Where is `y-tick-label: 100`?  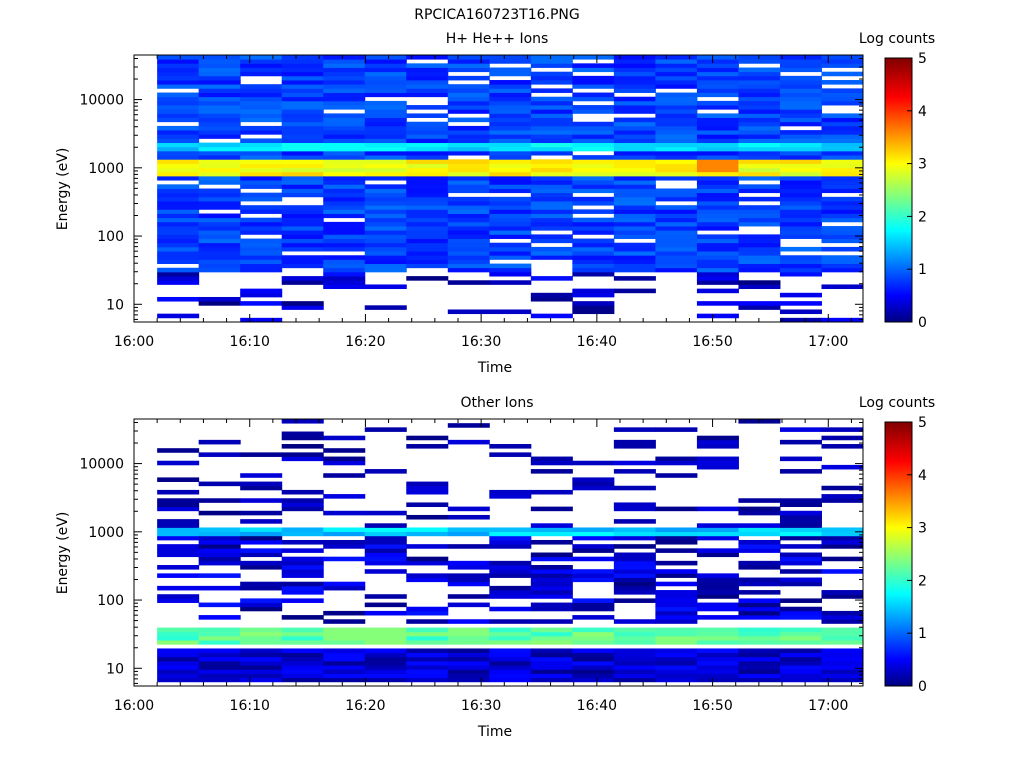
y-tick-label: 100 is located at coordinates (110, 237).